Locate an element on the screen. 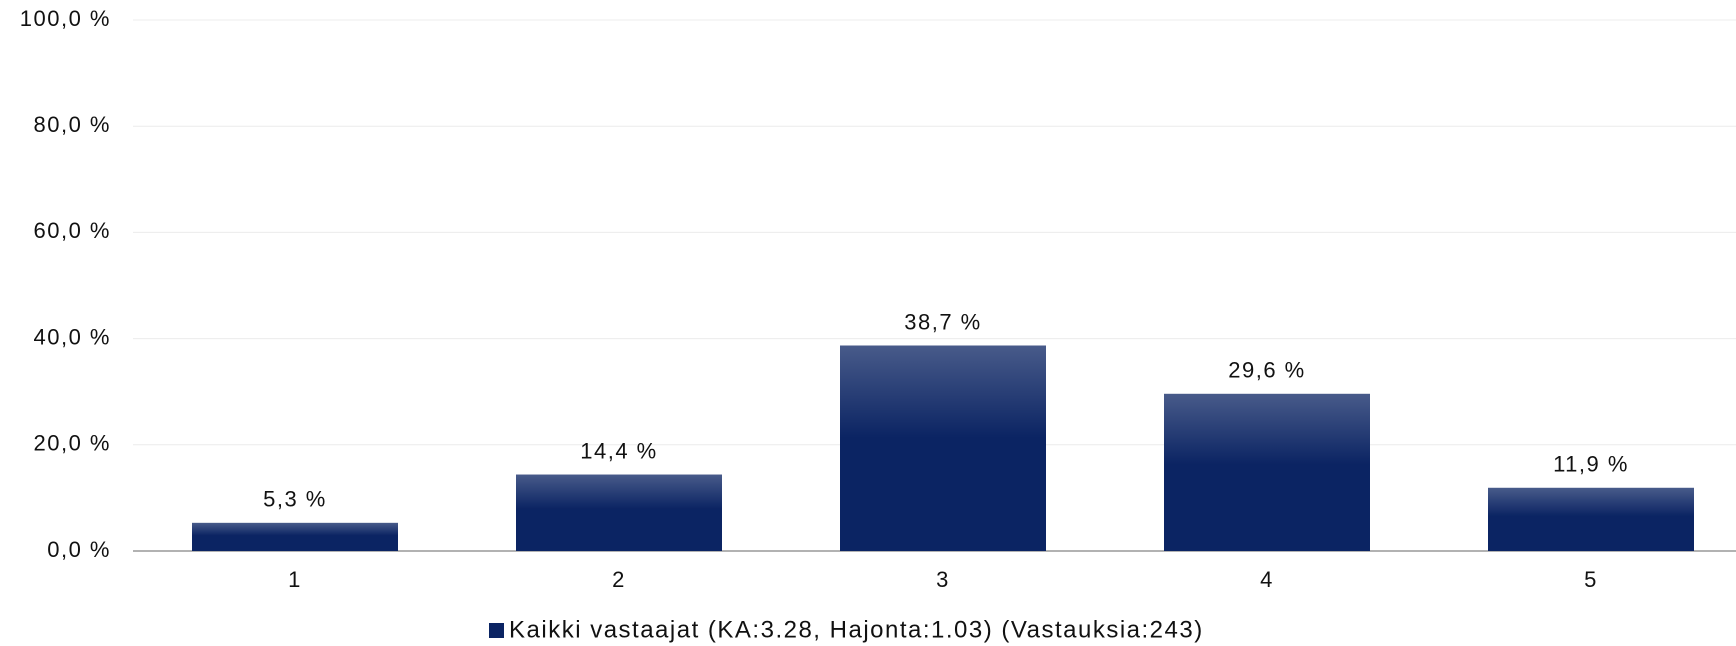 This screenshot has height=646, width=1736. y-tick-label: 80,0 % is located at coordinates (73, 124).